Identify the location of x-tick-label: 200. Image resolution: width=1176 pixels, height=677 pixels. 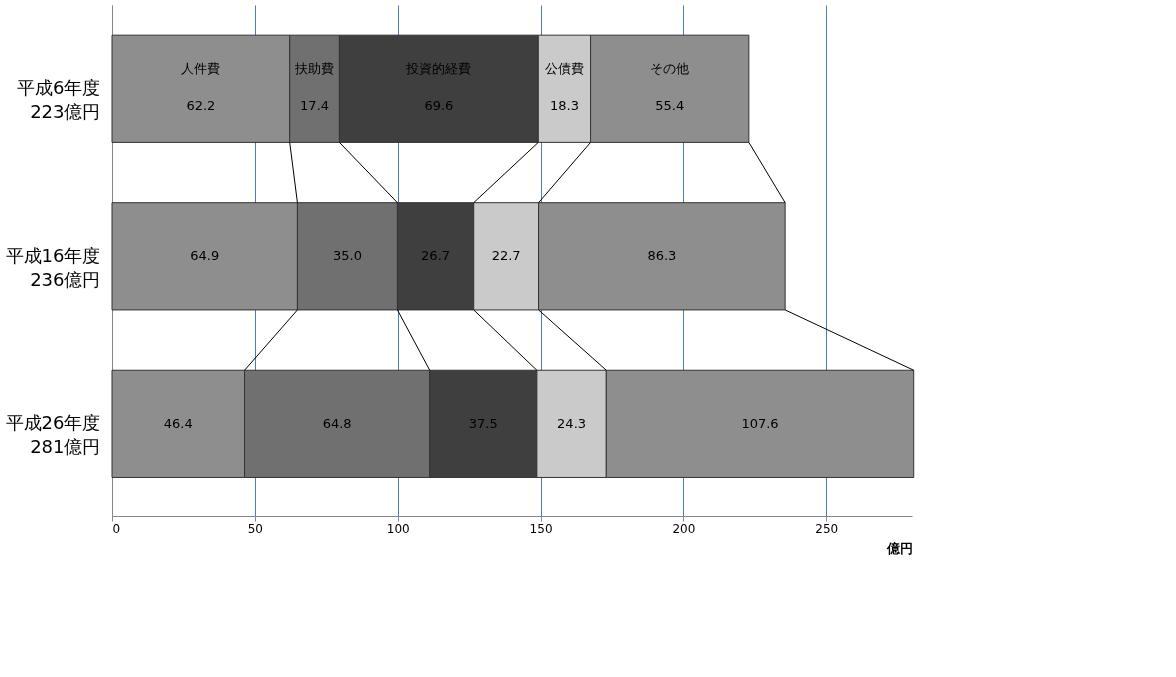
(684, 528).